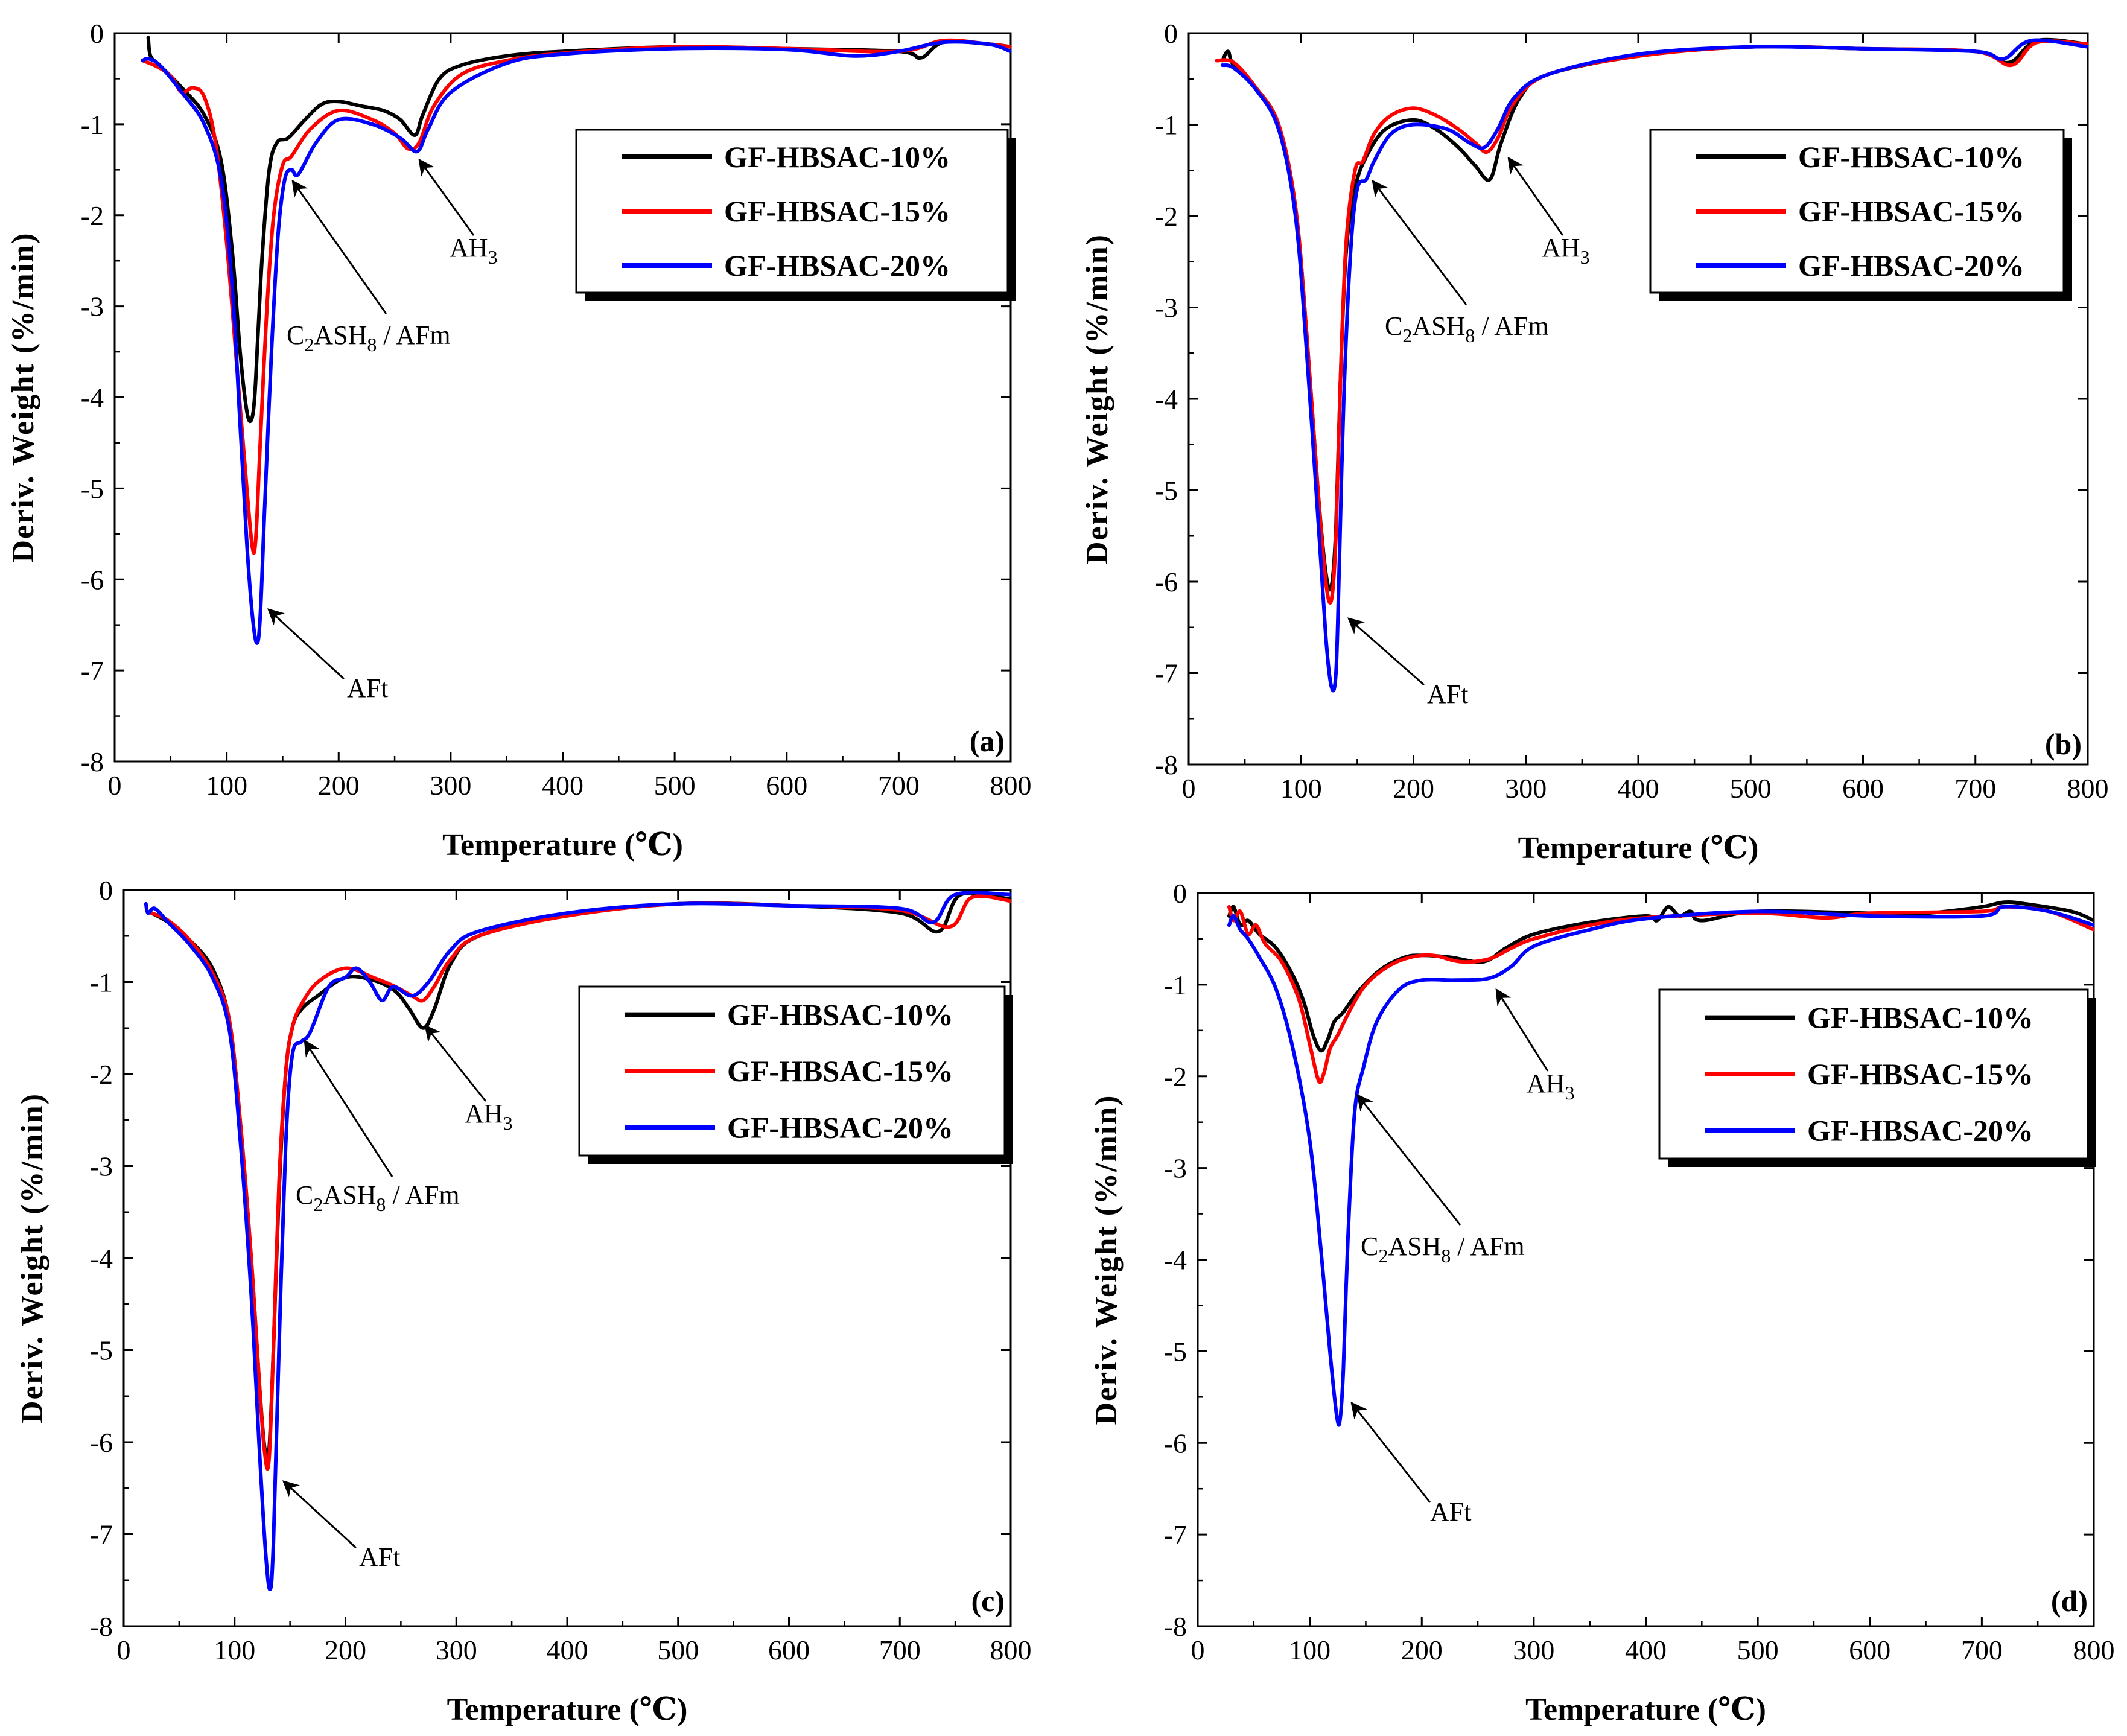 This screenshot has height=1736, width=2127. I want to click on panel-label: (a), so click(988, 741).